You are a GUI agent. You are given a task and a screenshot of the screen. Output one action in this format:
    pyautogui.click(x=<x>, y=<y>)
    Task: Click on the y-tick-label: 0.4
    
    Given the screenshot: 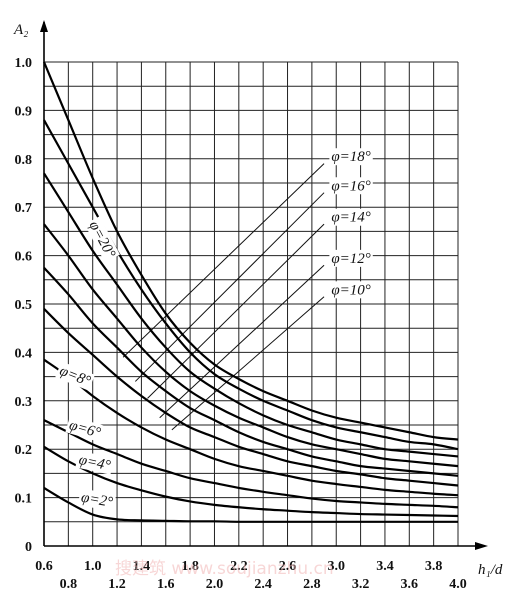 What is the action you would take?
    pyautogui.click(x=24, y=353)
    